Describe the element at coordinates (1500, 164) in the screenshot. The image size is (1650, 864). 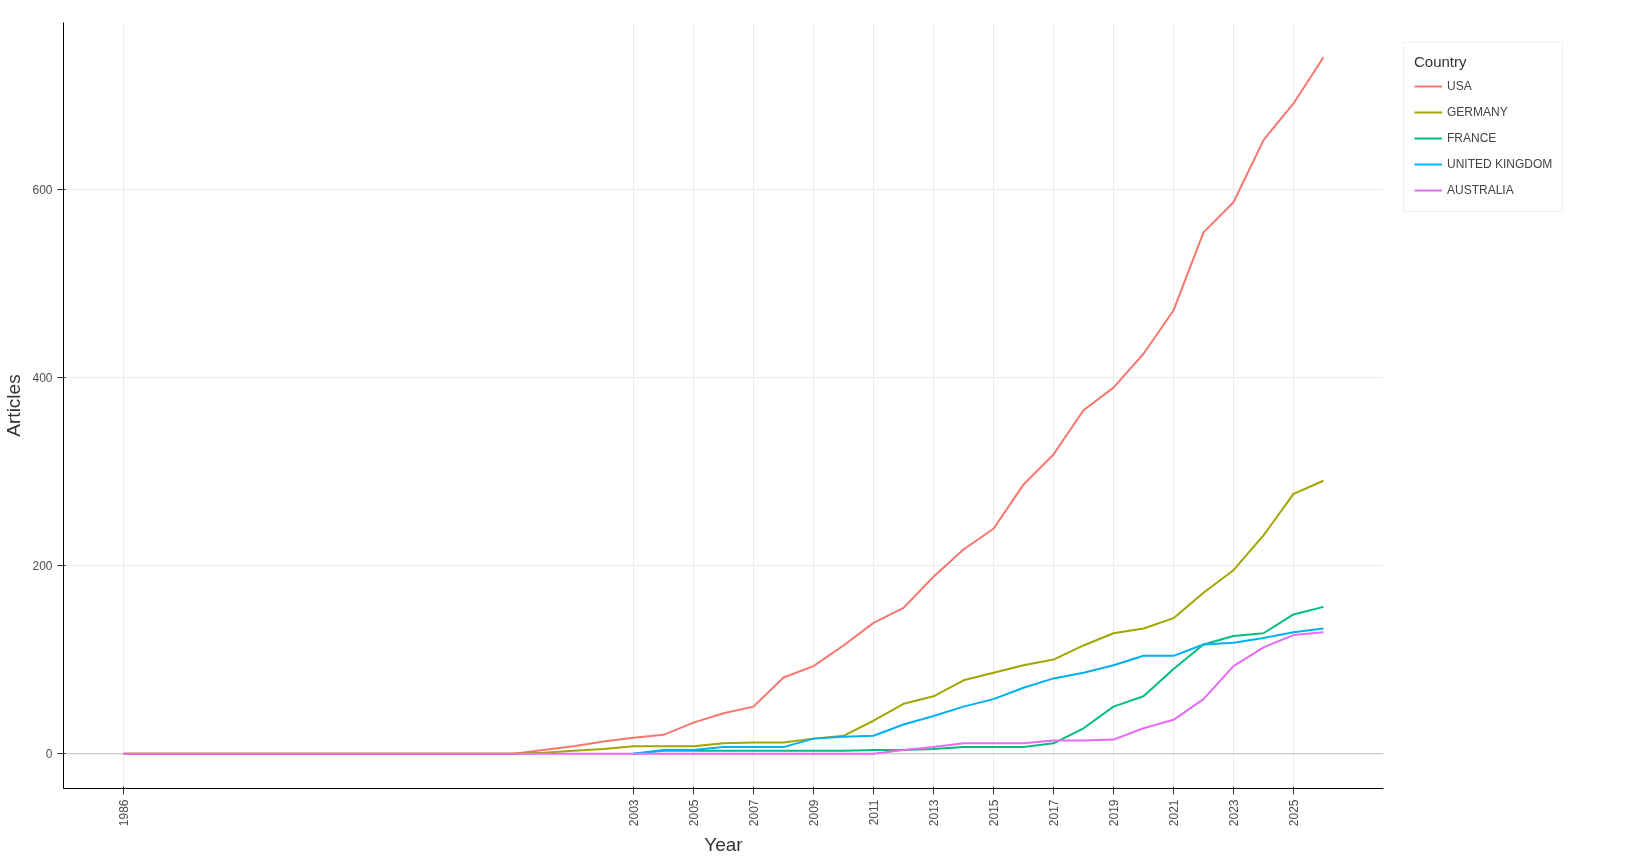
I see `legend-label: UNITED KINGDOM` at that location.